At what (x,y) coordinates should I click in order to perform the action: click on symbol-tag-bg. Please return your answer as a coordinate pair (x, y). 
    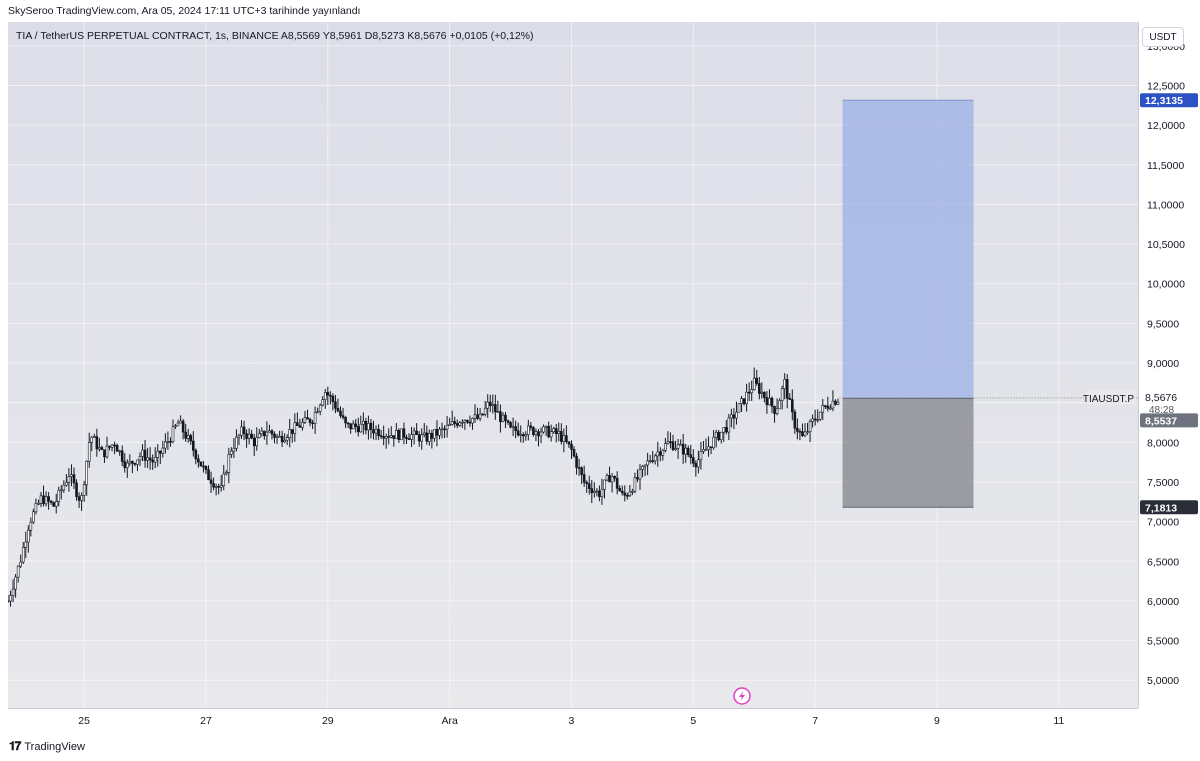
    Looking at the image, I should click on (1111, 397).